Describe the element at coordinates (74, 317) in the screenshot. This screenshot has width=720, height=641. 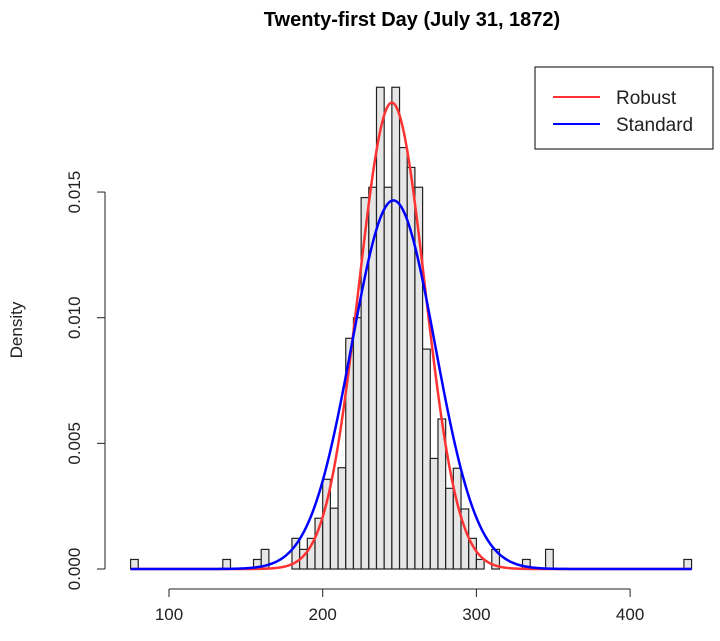
I see `y-tick-label-2: 0.010` at that location.